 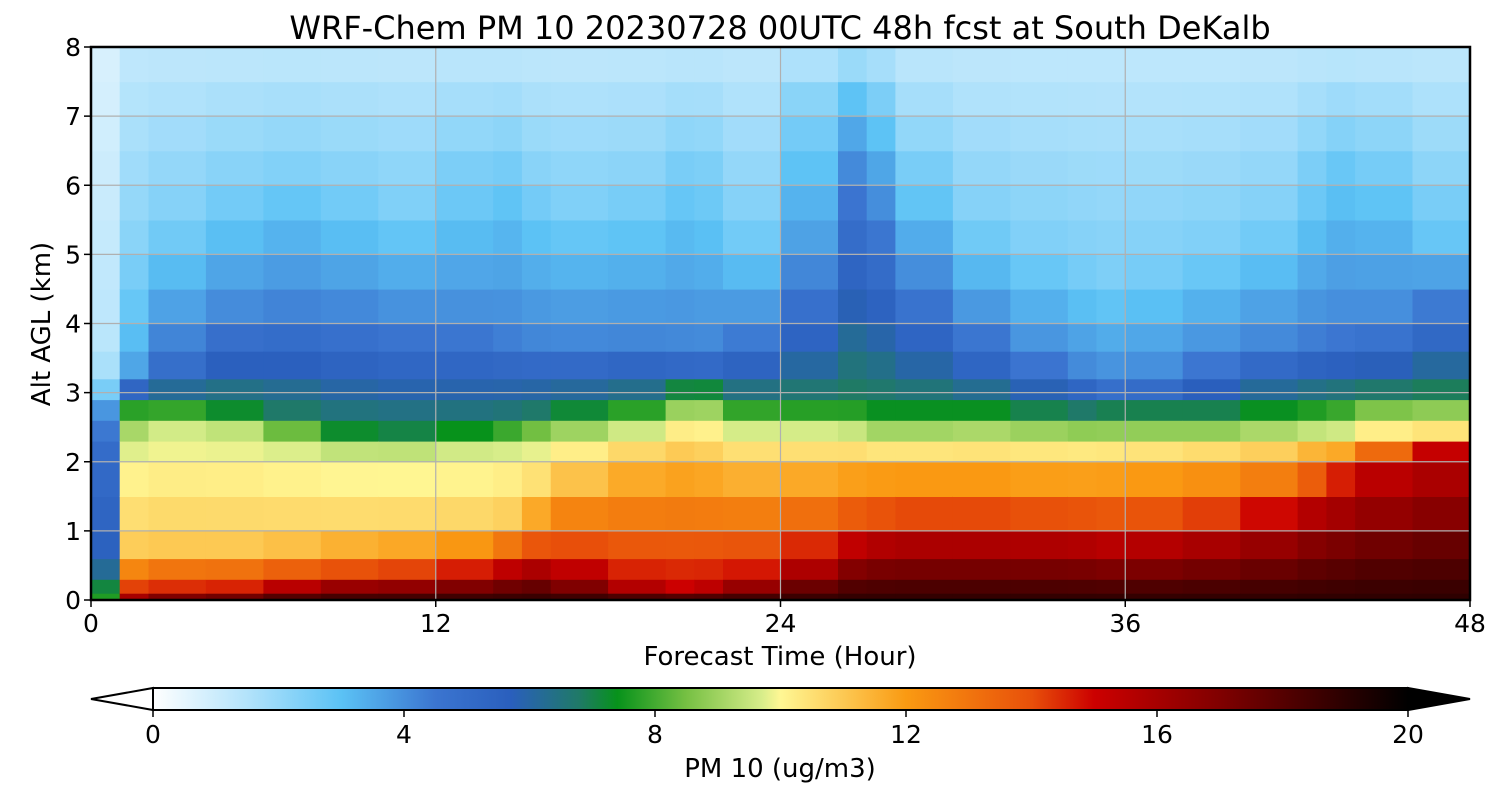 I want to click on colorbar-tick-label: 20, so click(x=1408, y=734).